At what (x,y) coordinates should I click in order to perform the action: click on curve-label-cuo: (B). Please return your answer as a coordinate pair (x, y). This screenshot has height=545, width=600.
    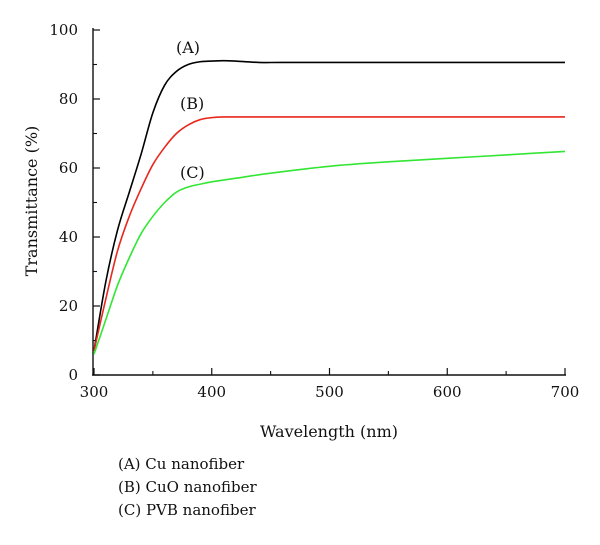
    Looking at the image, I should click on (192, 103).